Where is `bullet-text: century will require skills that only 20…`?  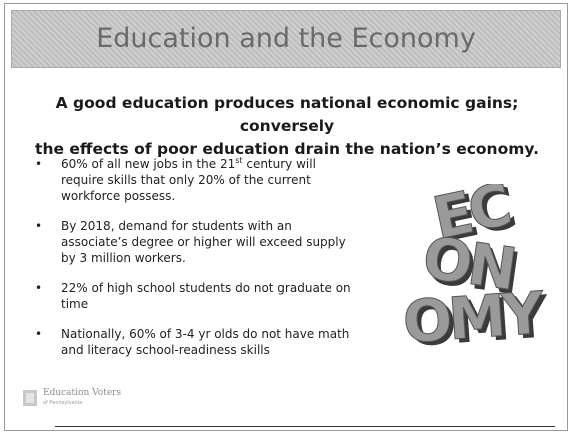 bullet-text: century will require skills that only 20… is located at coordinates (188, 180).